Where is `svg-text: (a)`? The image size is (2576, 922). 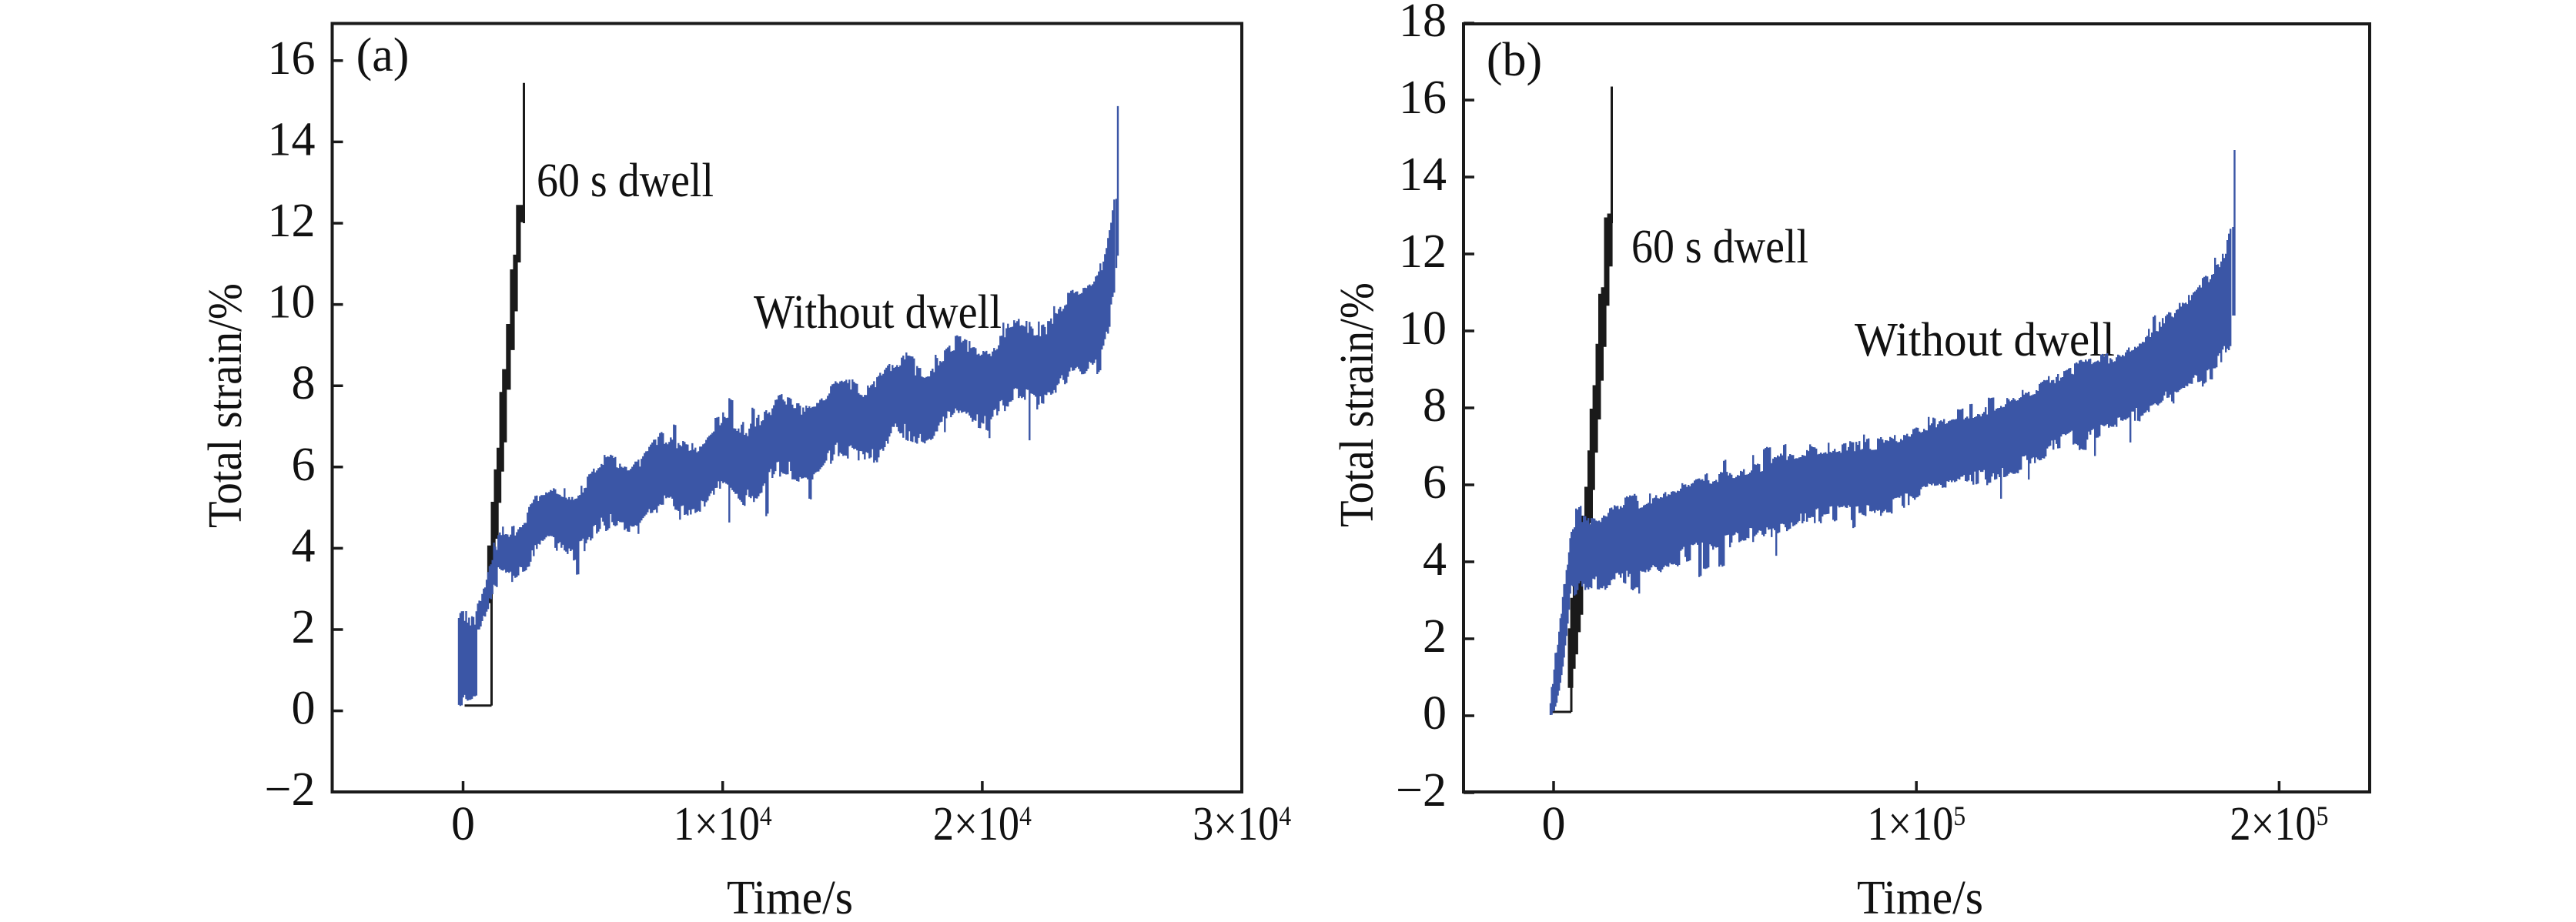 svg-text: (a) is located at coordinates (383, 55).